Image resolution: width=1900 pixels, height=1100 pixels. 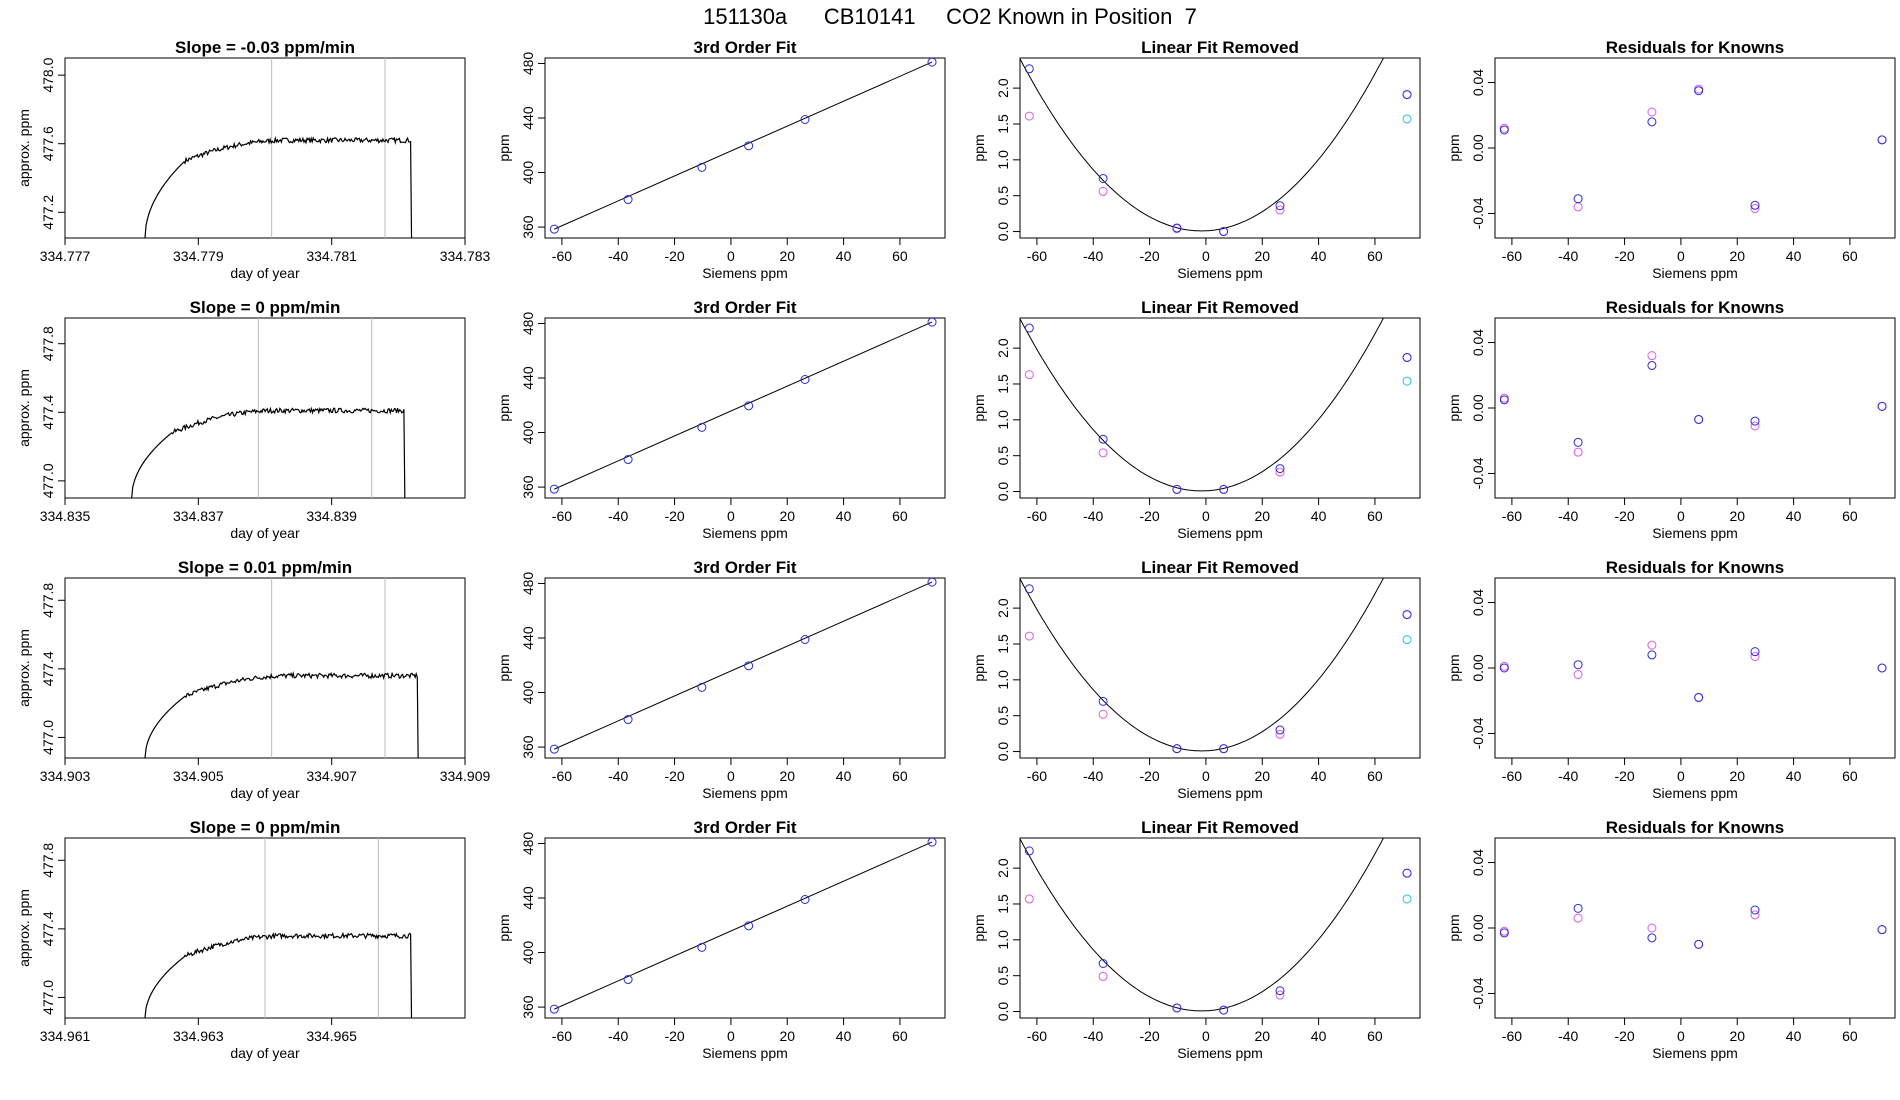 I want to click on x-tick-label: 334.905, so click(x=198, y=776).